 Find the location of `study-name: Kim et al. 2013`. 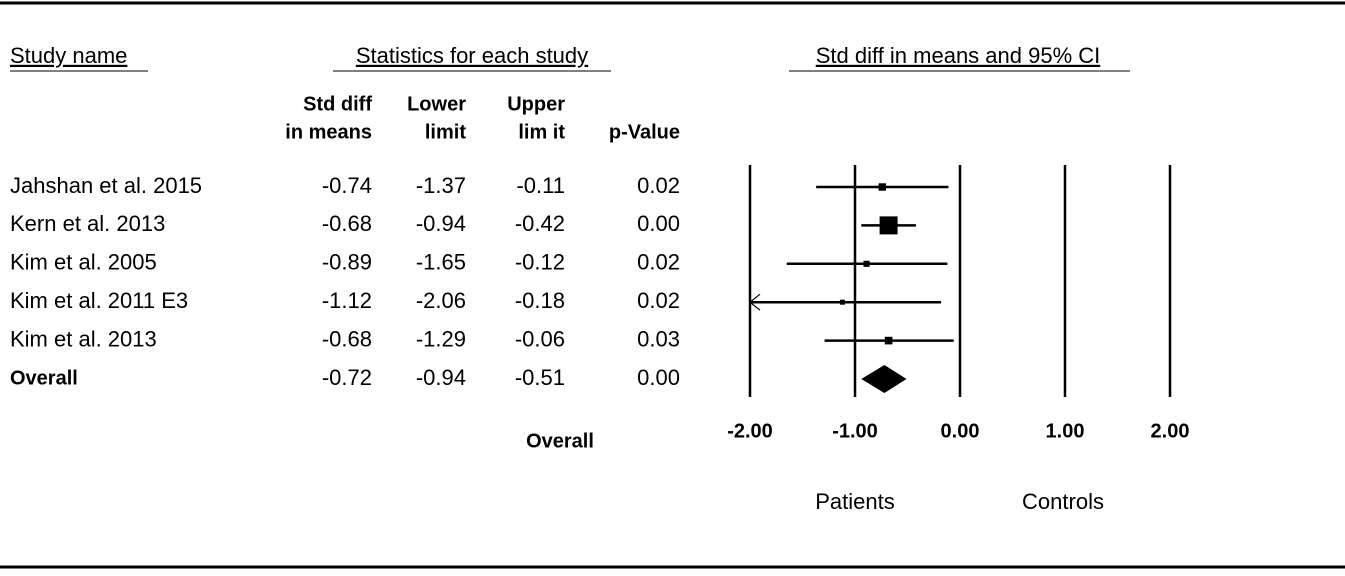

study-name: Kim et al. 2013 is located at coordinates (83, 338).